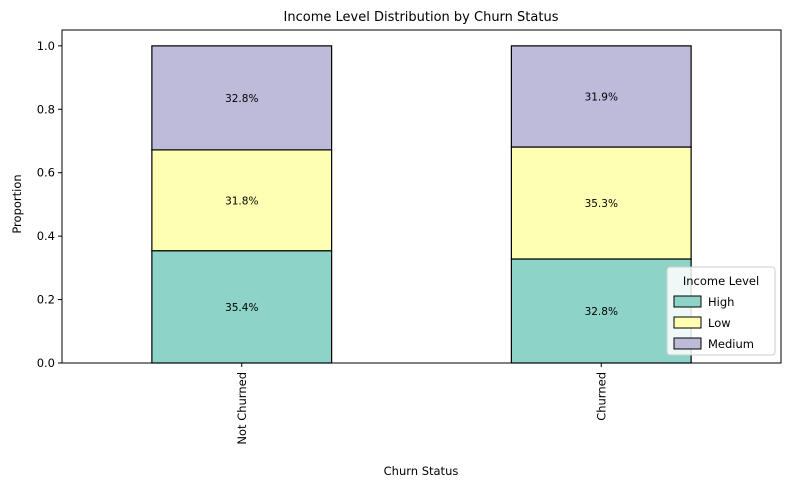  I want to click on legend-title: Income Level, so click(721, 281).